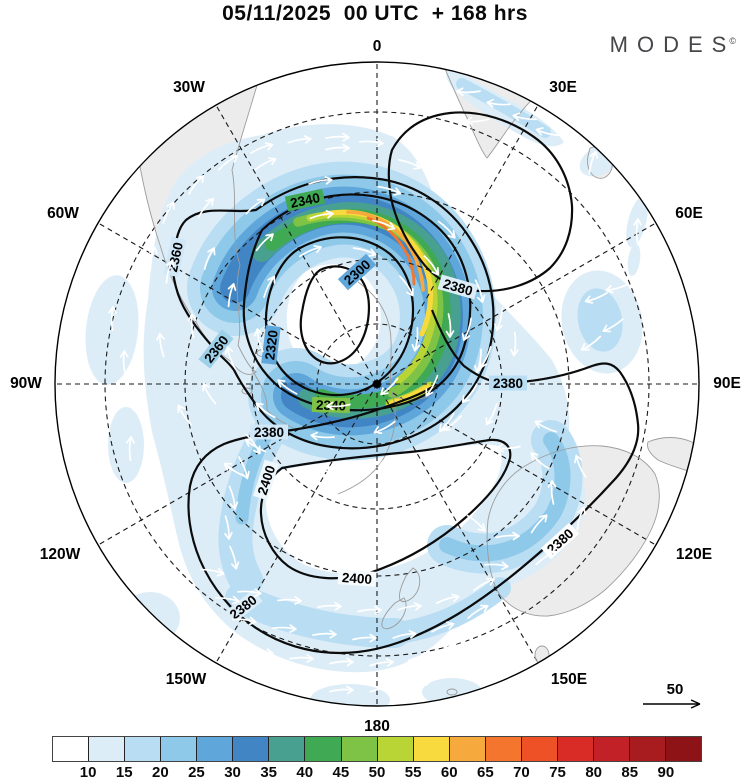 The image size is (750, 782). What do you see at coordinates (377, 772) in the screenshot?
I see `colorbar-tick-label: 50` at bounding box center [377, 772].